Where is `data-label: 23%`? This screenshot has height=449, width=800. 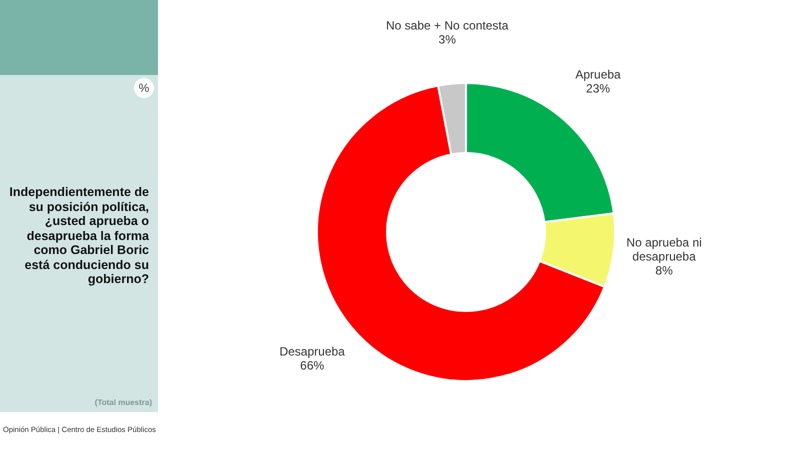
data-label: 23% is located at coordinates (598, 89).